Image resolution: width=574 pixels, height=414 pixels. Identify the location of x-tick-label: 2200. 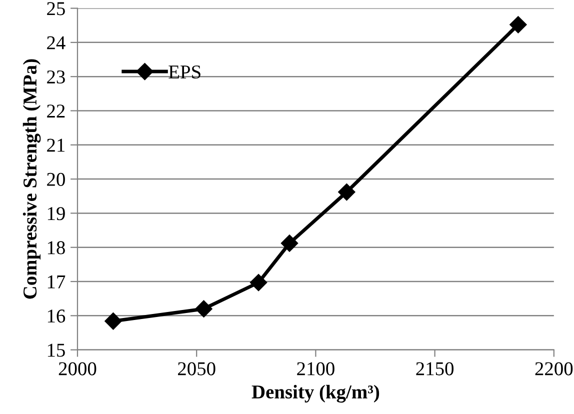
(554, 369).